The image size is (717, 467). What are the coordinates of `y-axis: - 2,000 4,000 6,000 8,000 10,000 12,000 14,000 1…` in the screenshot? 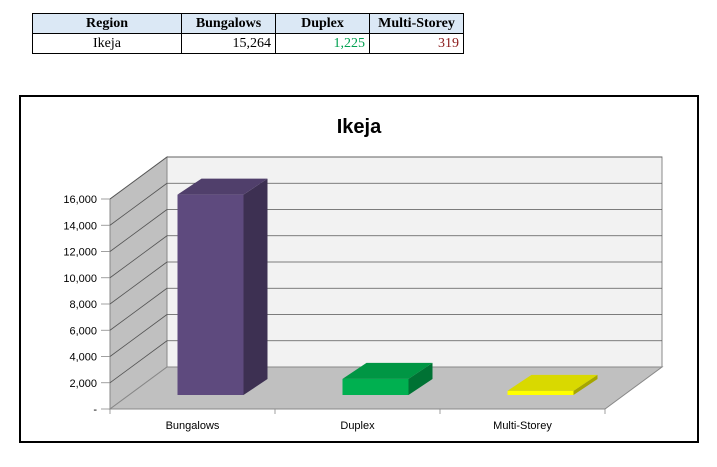 It's located at (86, 305).